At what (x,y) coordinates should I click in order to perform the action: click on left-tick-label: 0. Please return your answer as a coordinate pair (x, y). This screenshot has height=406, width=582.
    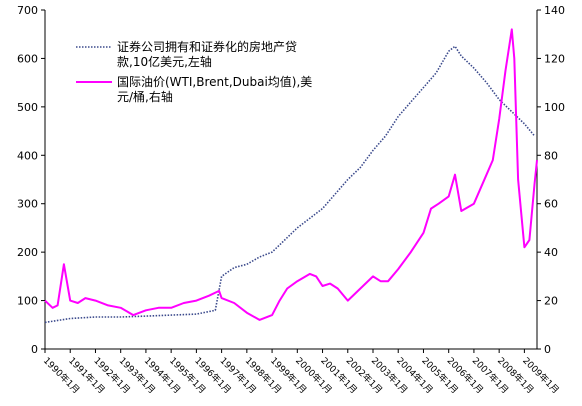
    Looking at the image, I should click on (34, 349).